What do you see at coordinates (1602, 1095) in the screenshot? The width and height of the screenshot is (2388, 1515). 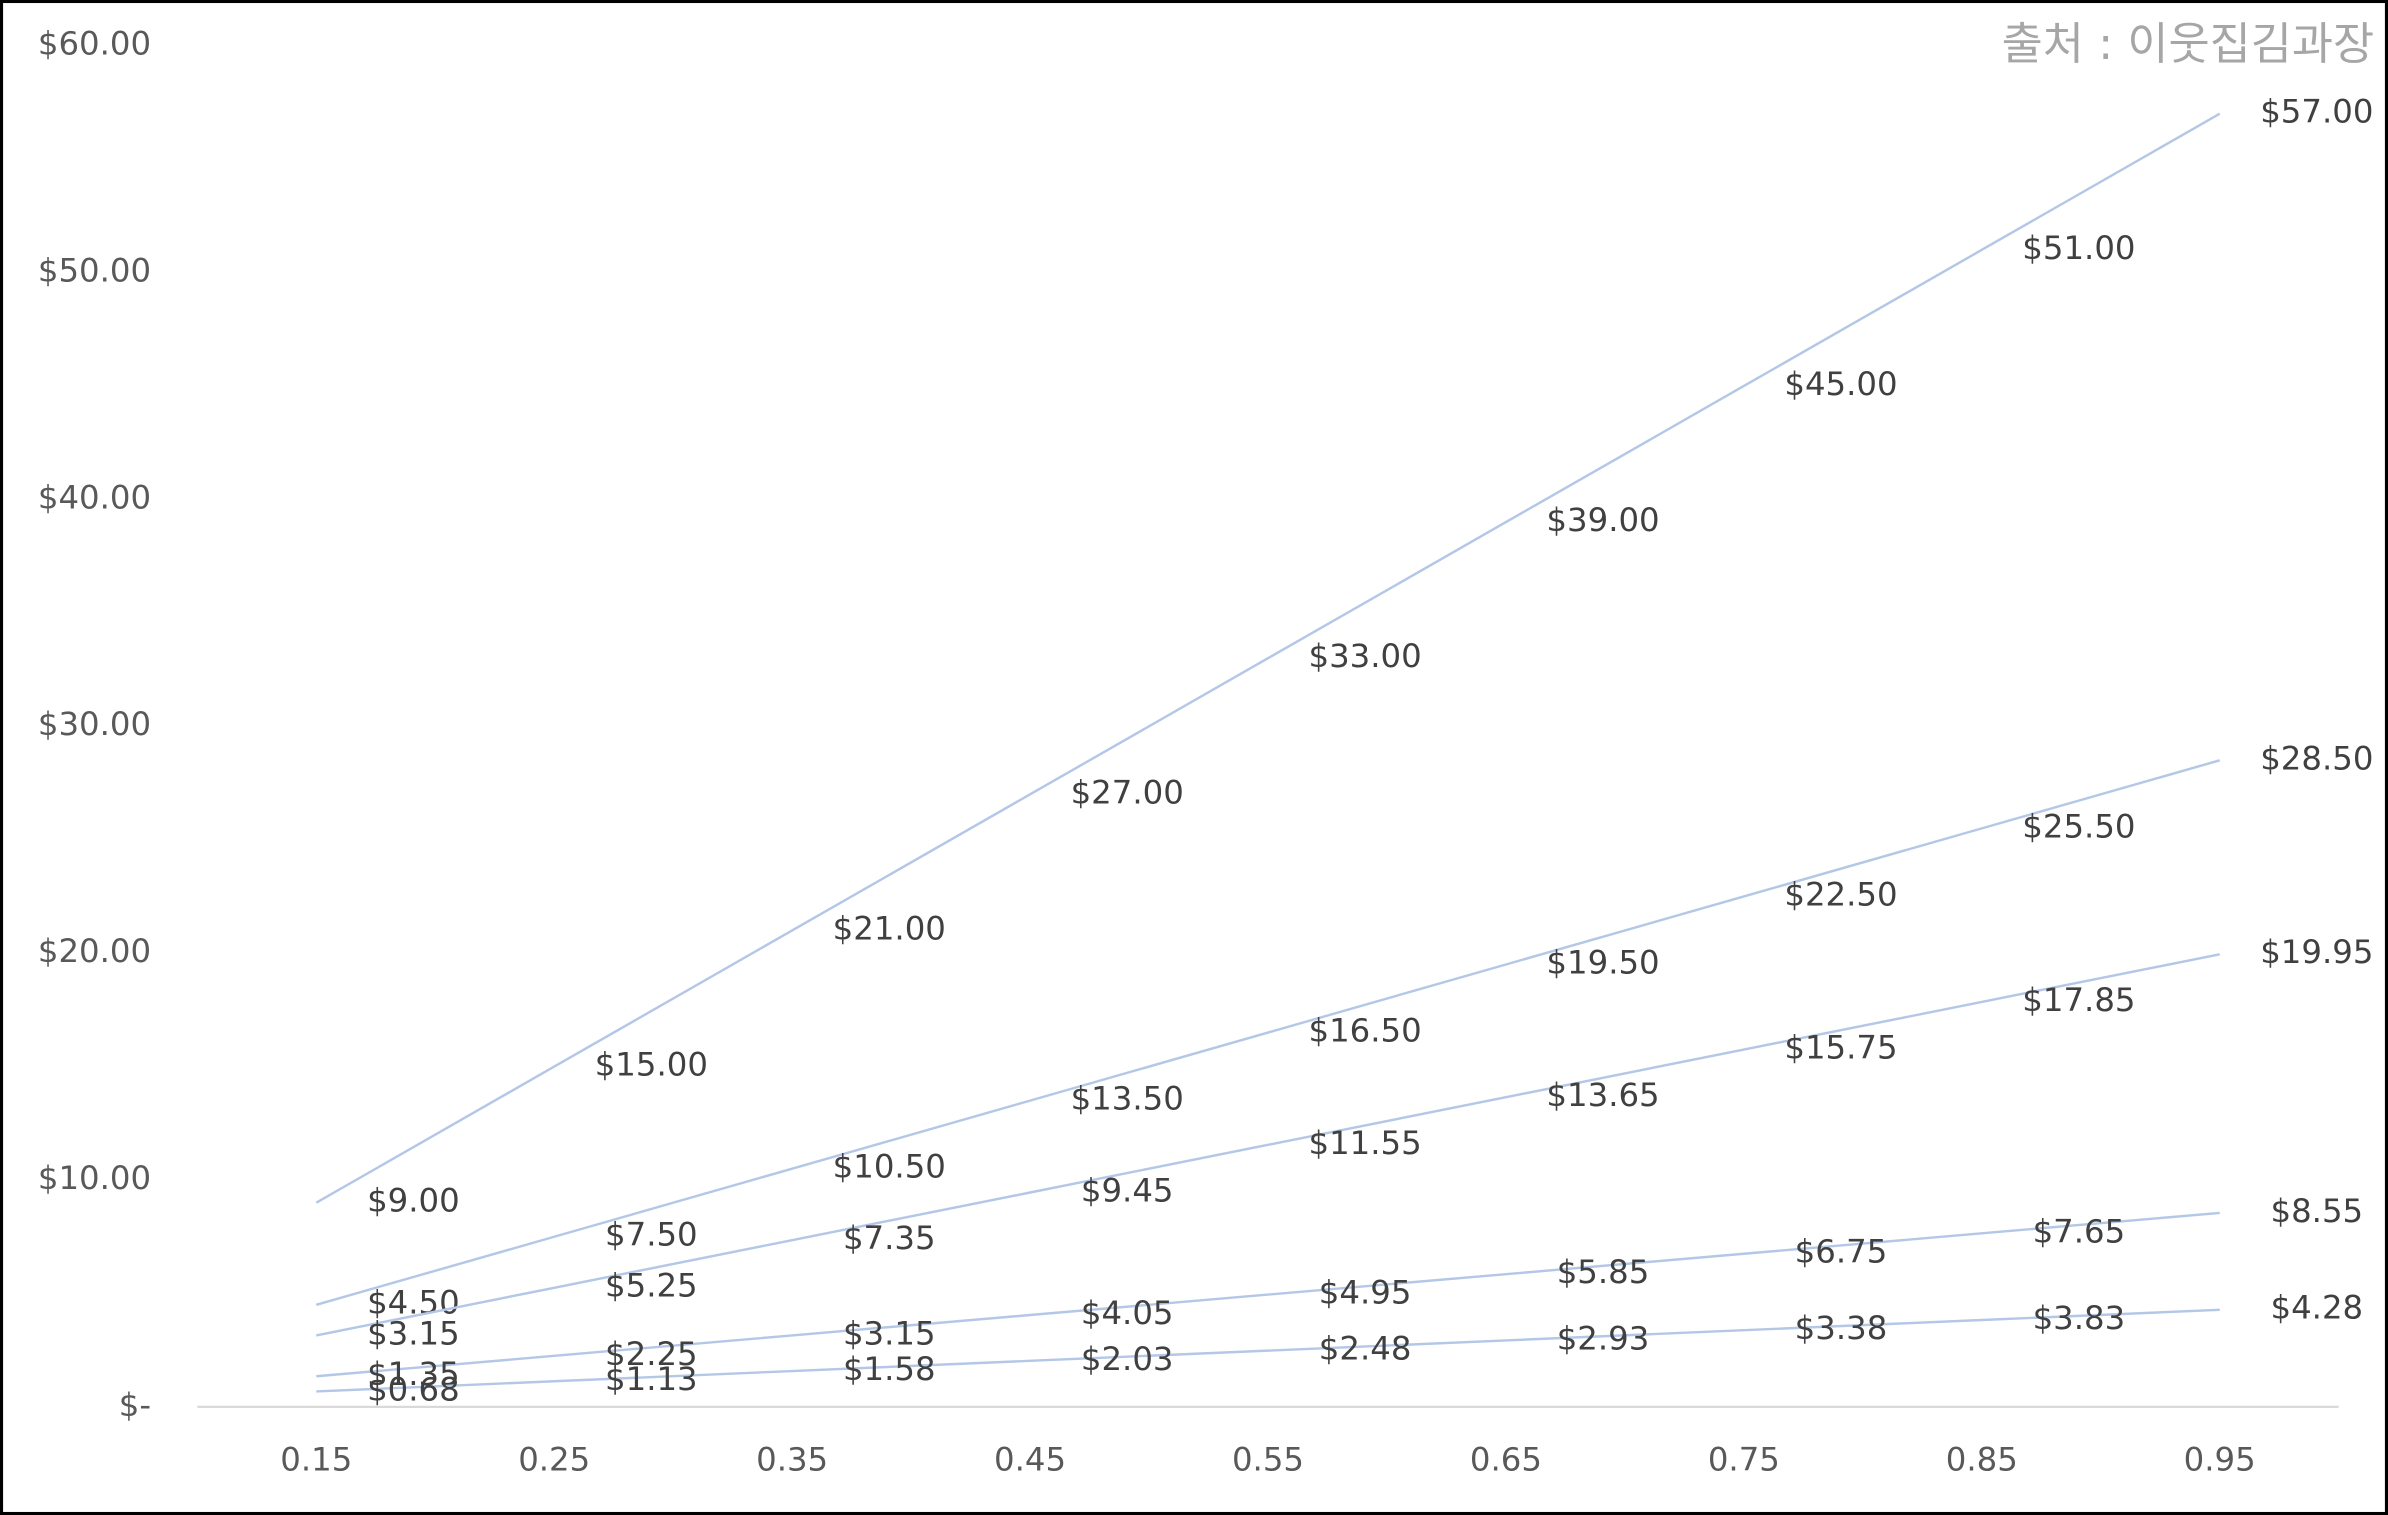 I see `data-label: $13.65` at bounding box center [1602, 1095].